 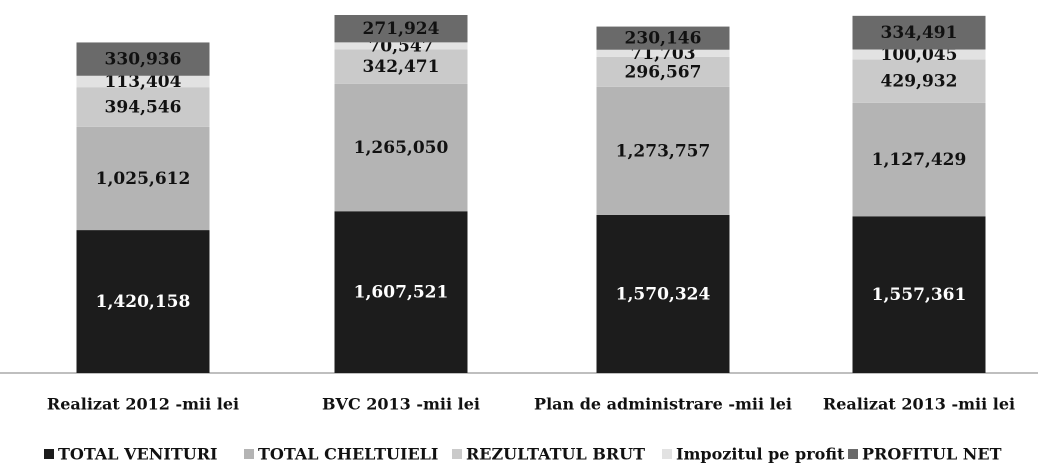 I want to click on value-label: 330,936, so click(x=143, y=60).